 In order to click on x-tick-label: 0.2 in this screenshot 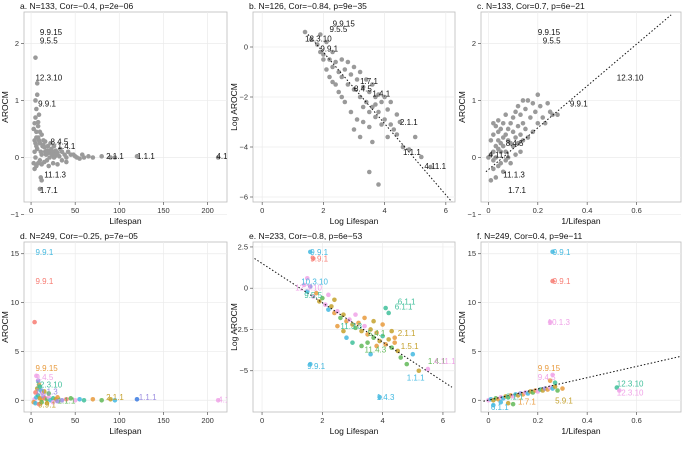, I will do `click(538, 210)`.